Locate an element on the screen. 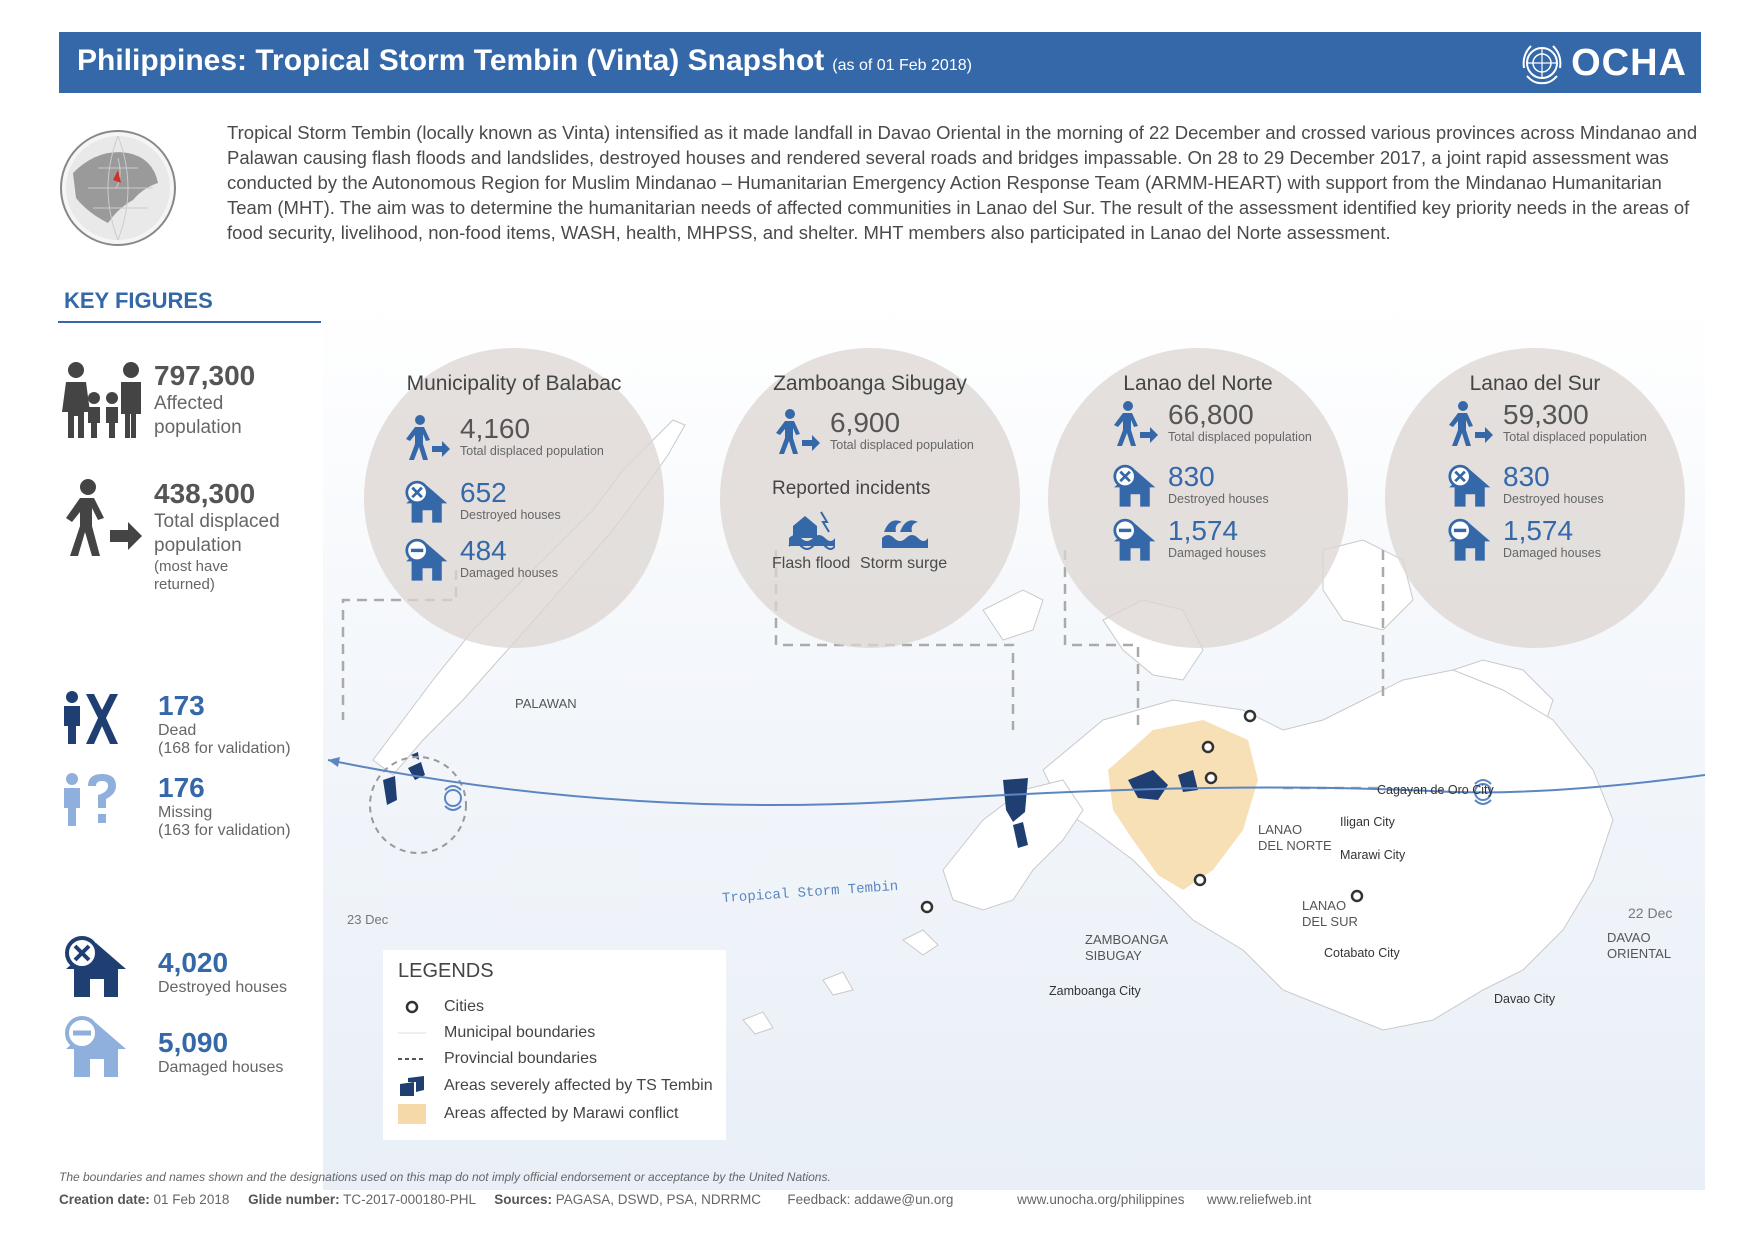  dead-note: (168 for validation) is located at coordinates (224, 748).